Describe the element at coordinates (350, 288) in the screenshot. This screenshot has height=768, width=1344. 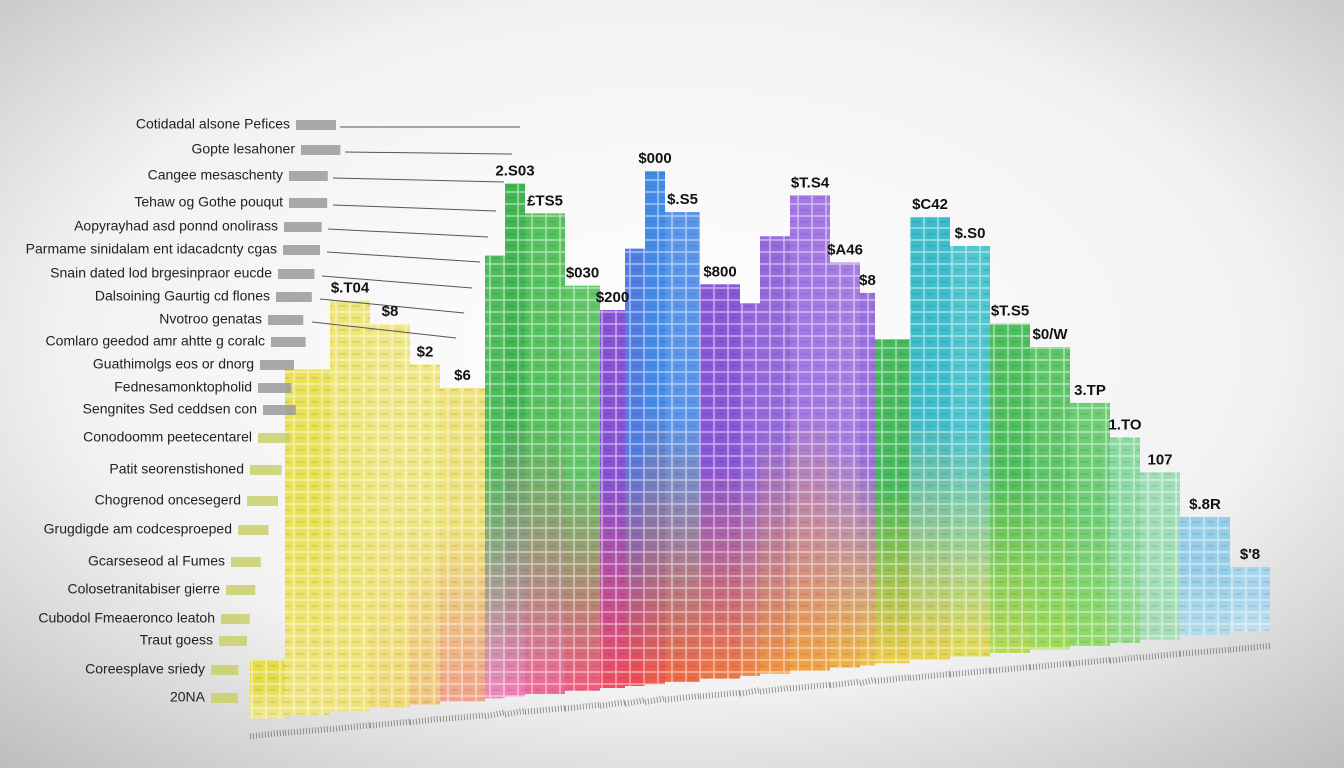
I see `top-label: $.T04` at that location.